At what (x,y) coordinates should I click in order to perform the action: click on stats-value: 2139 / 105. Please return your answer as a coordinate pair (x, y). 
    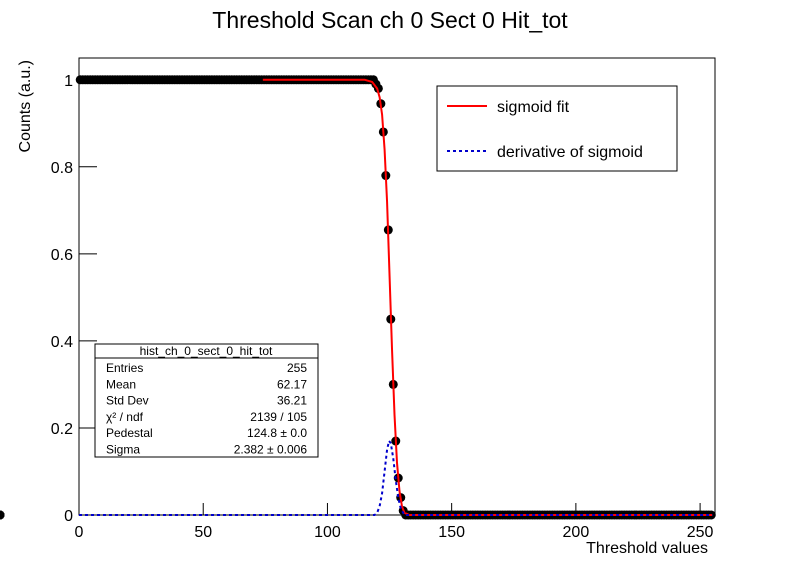
    Looking at the image, I should click on (278, 417).